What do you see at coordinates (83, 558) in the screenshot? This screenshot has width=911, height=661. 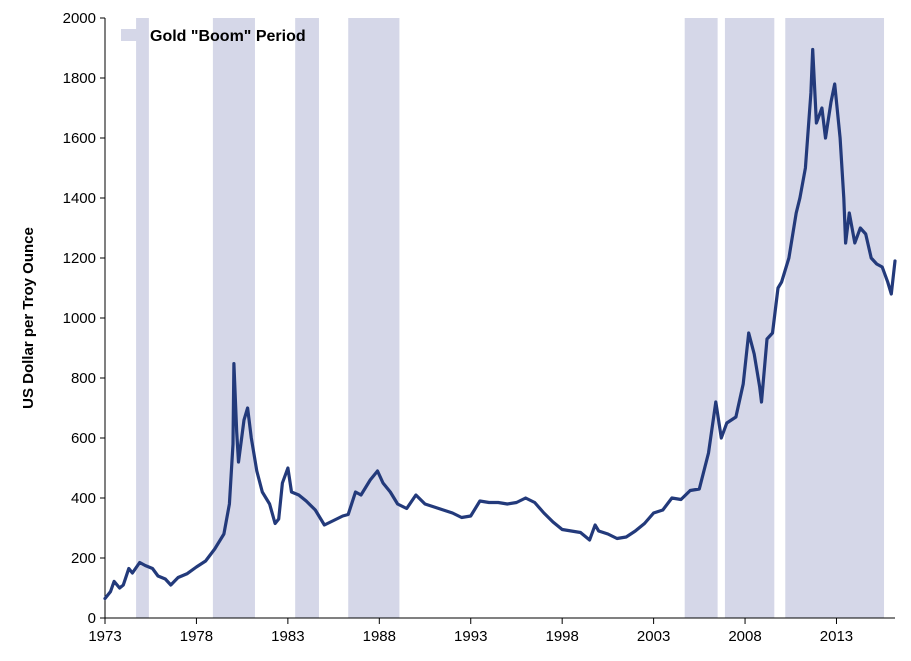 I see `y-tick-label: 200` at bounding box center [83, 558].